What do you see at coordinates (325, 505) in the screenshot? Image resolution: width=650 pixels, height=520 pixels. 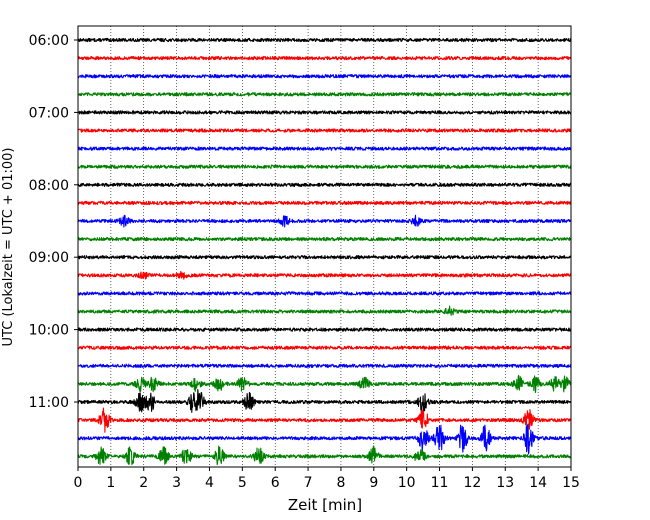 I see `x-axis-label: Zeit [min]` at bounding box center [325, 505].